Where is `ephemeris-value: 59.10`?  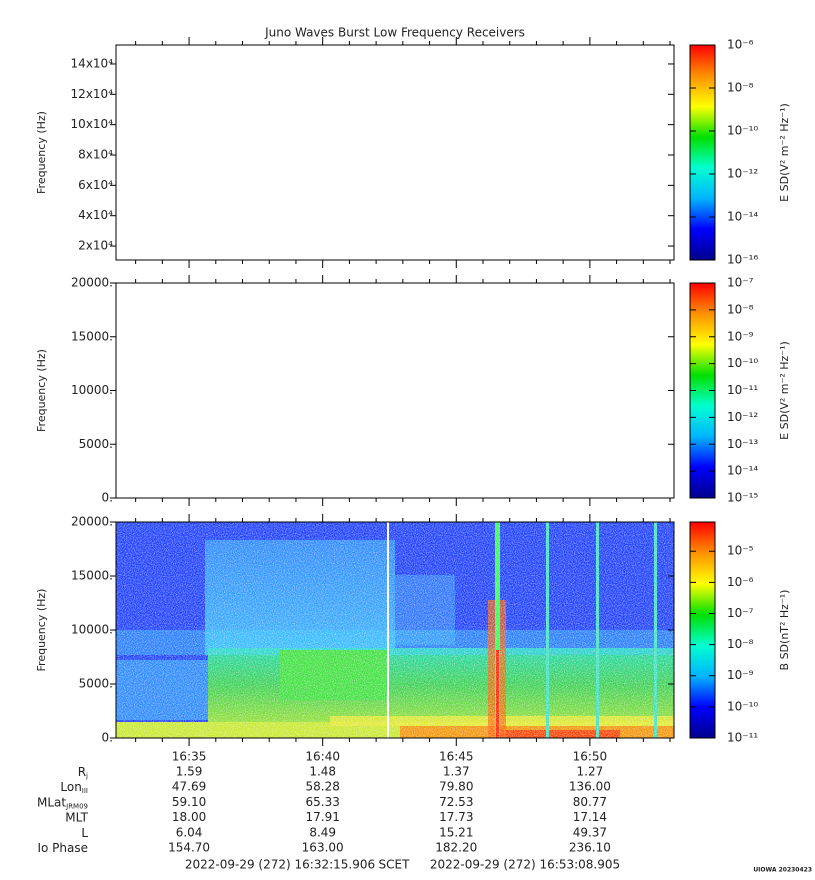
ephemeris-value: 59.10 is located at coordinates (189, 802).